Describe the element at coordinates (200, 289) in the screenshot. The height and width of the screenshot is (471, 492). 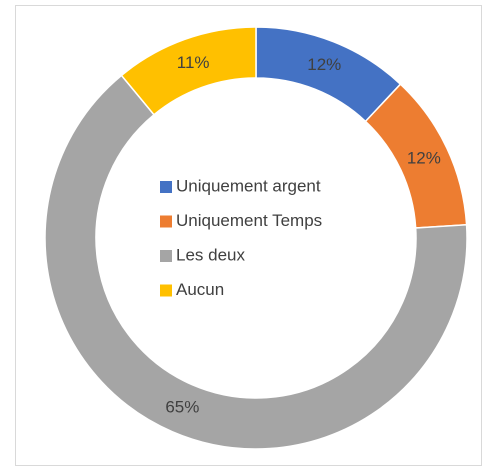
I see `legend-label: Aucun` at that location.